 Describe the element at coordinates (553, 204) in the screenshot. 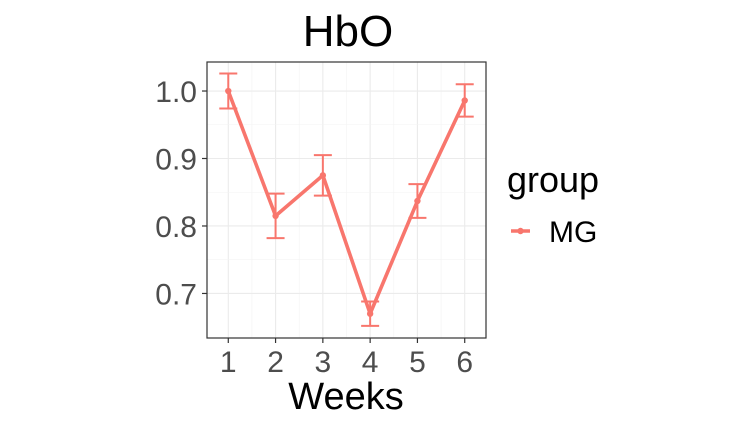

I see `legend: group MG` at that location.